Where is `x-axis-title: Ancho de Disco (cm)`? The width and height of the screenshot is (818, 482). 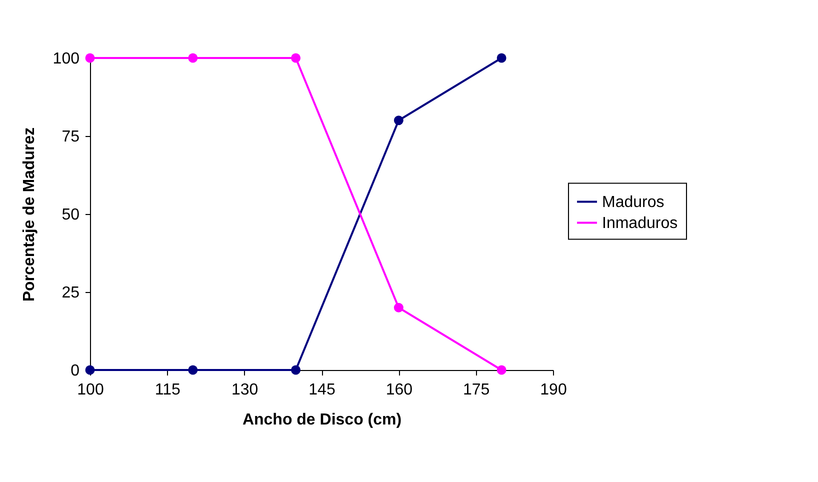 x-axis-title: Ancho de Disco (cm) is located at coordinates (322, 420).